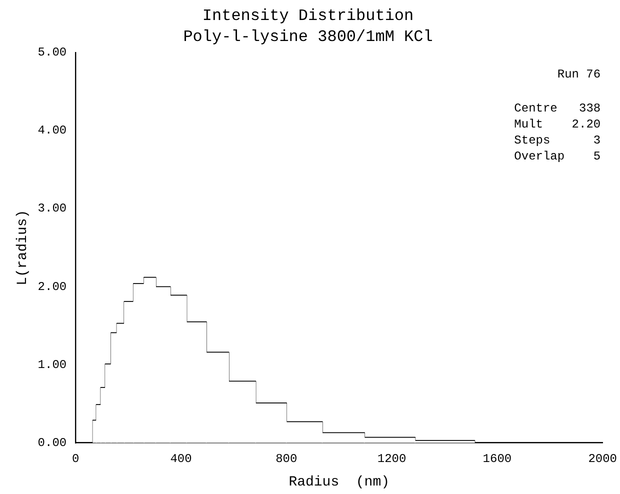  I want to click on x-tick-label: 1600, so click(497, 459).